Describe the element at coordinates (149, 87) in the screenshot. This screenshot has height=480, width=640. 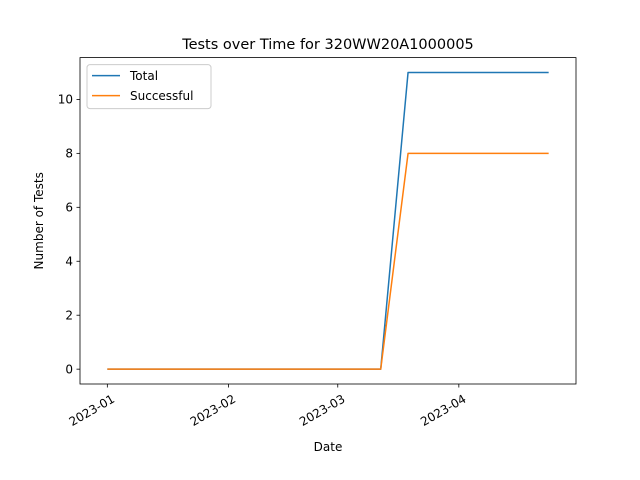
I see `legend: Total Successful` at that location.